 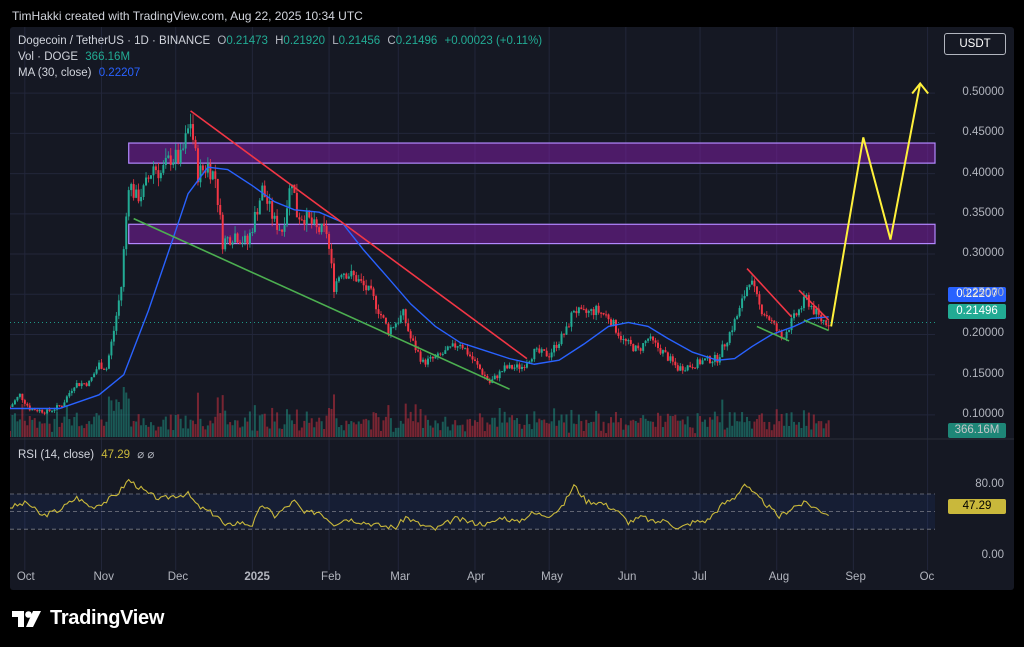 I want to click on price-tick-label: 0.40000, so click(x=983, y=172).